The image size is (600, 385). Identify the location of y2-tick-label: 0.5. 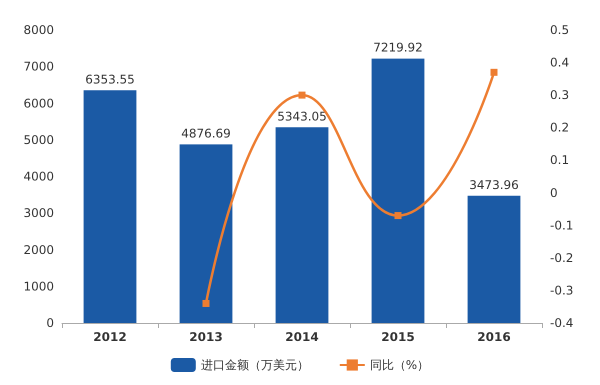
(560, 30).